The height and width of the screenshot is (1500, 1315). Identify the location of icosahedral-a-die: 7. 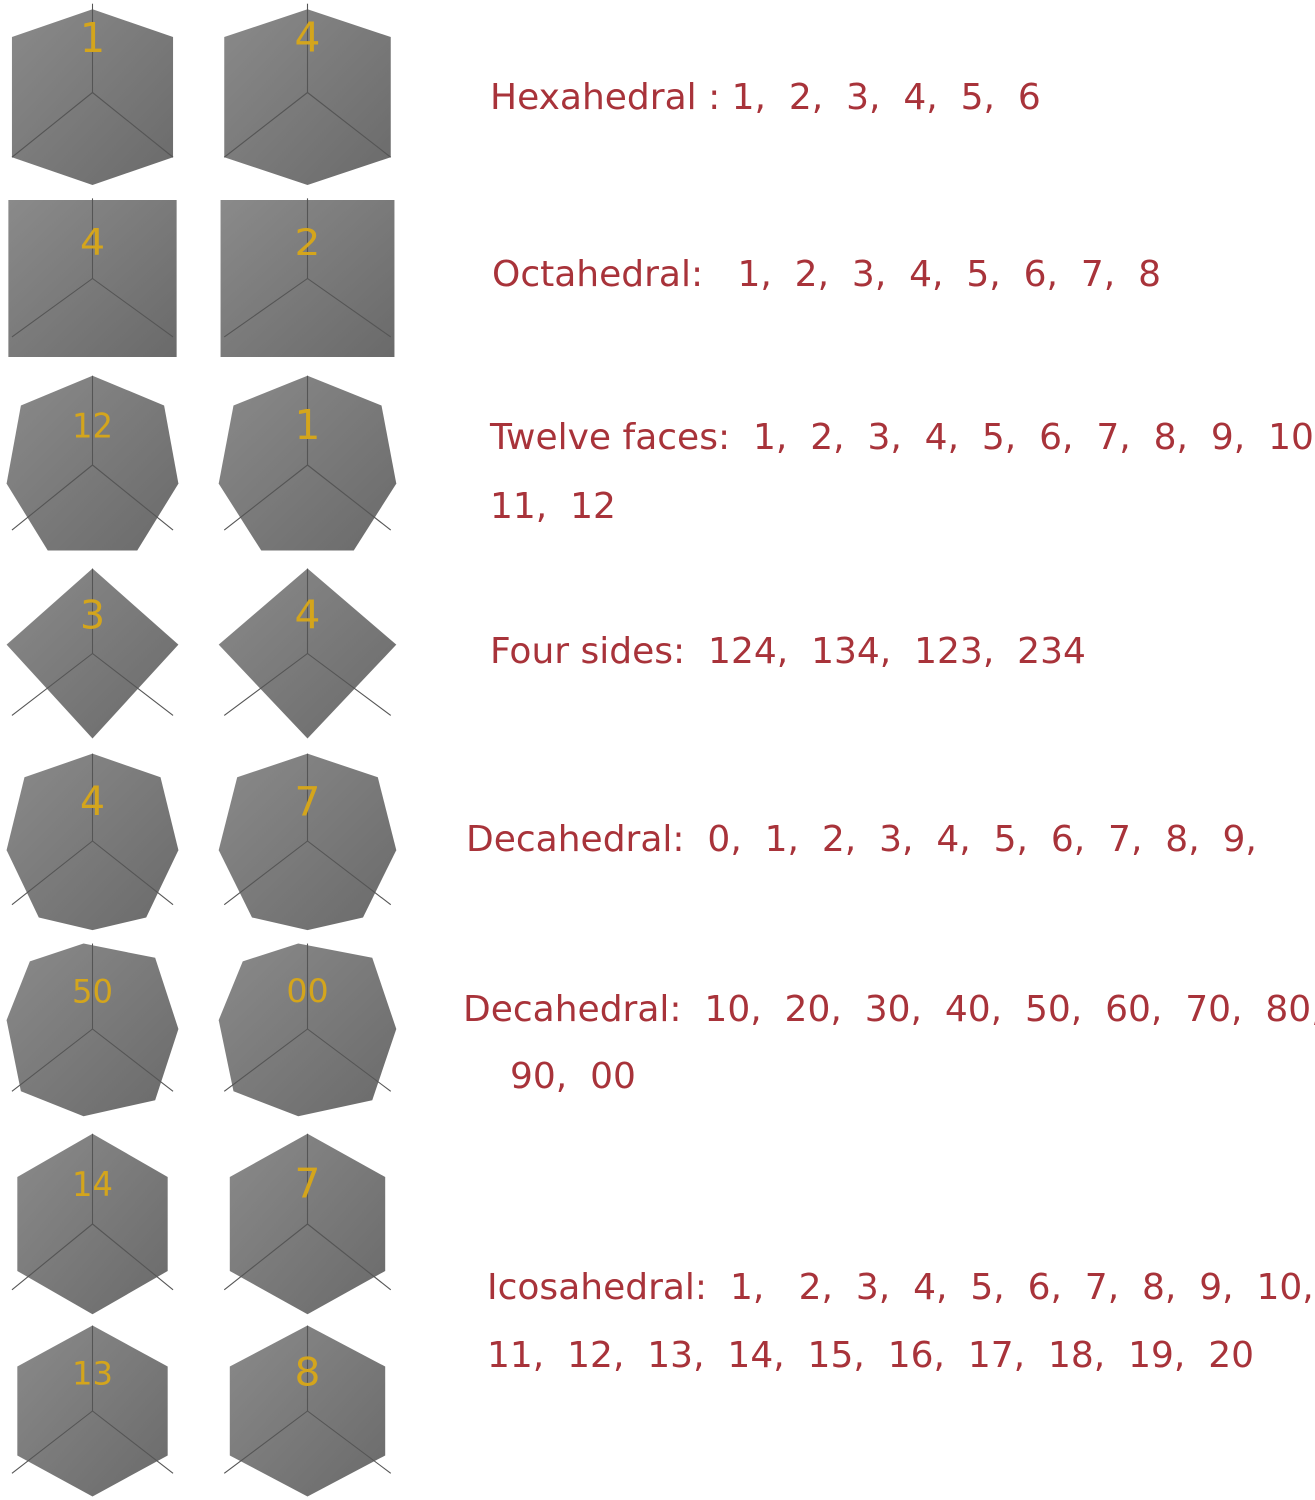
(307, 1224).